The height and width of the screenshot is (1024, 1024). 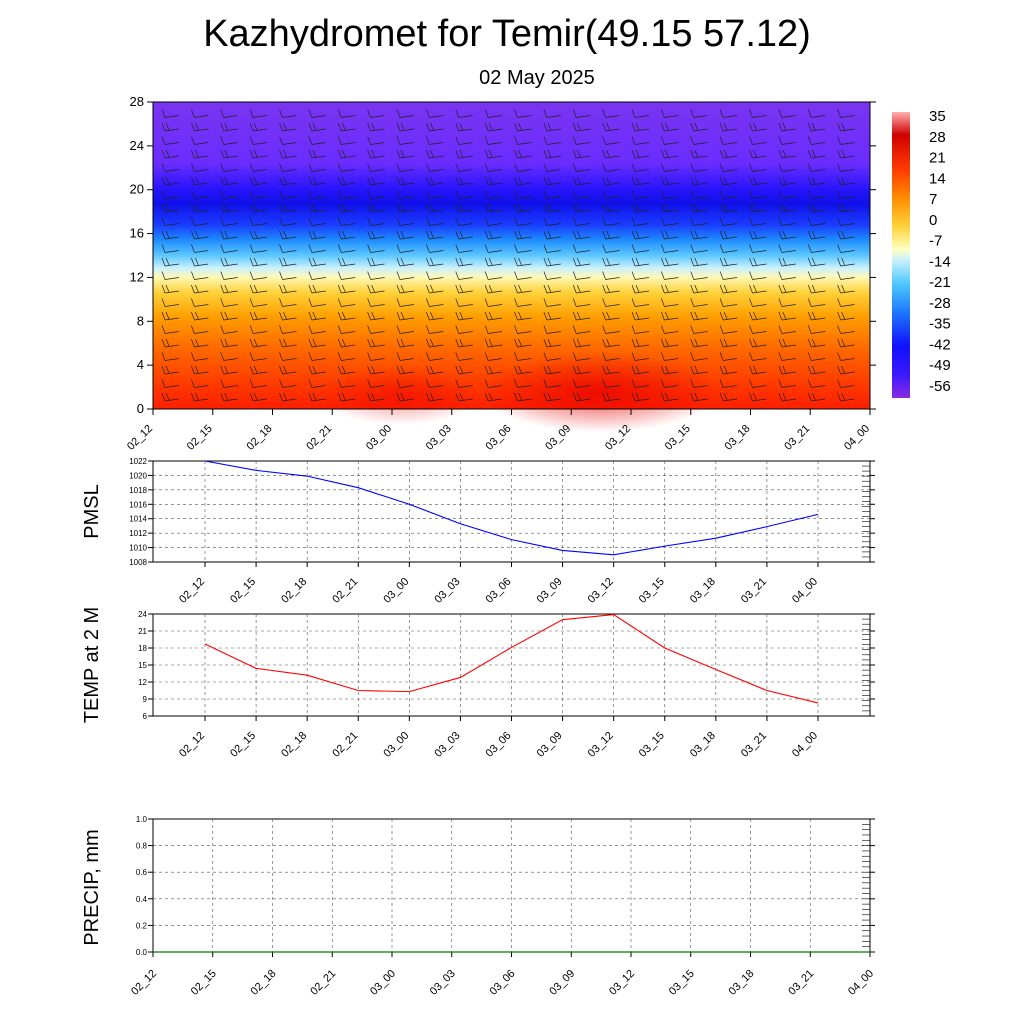 What do you see at coordinates (940, 365) in the screenshot?
I see `colorbar-label: -49` at bounding box center [940, 365].